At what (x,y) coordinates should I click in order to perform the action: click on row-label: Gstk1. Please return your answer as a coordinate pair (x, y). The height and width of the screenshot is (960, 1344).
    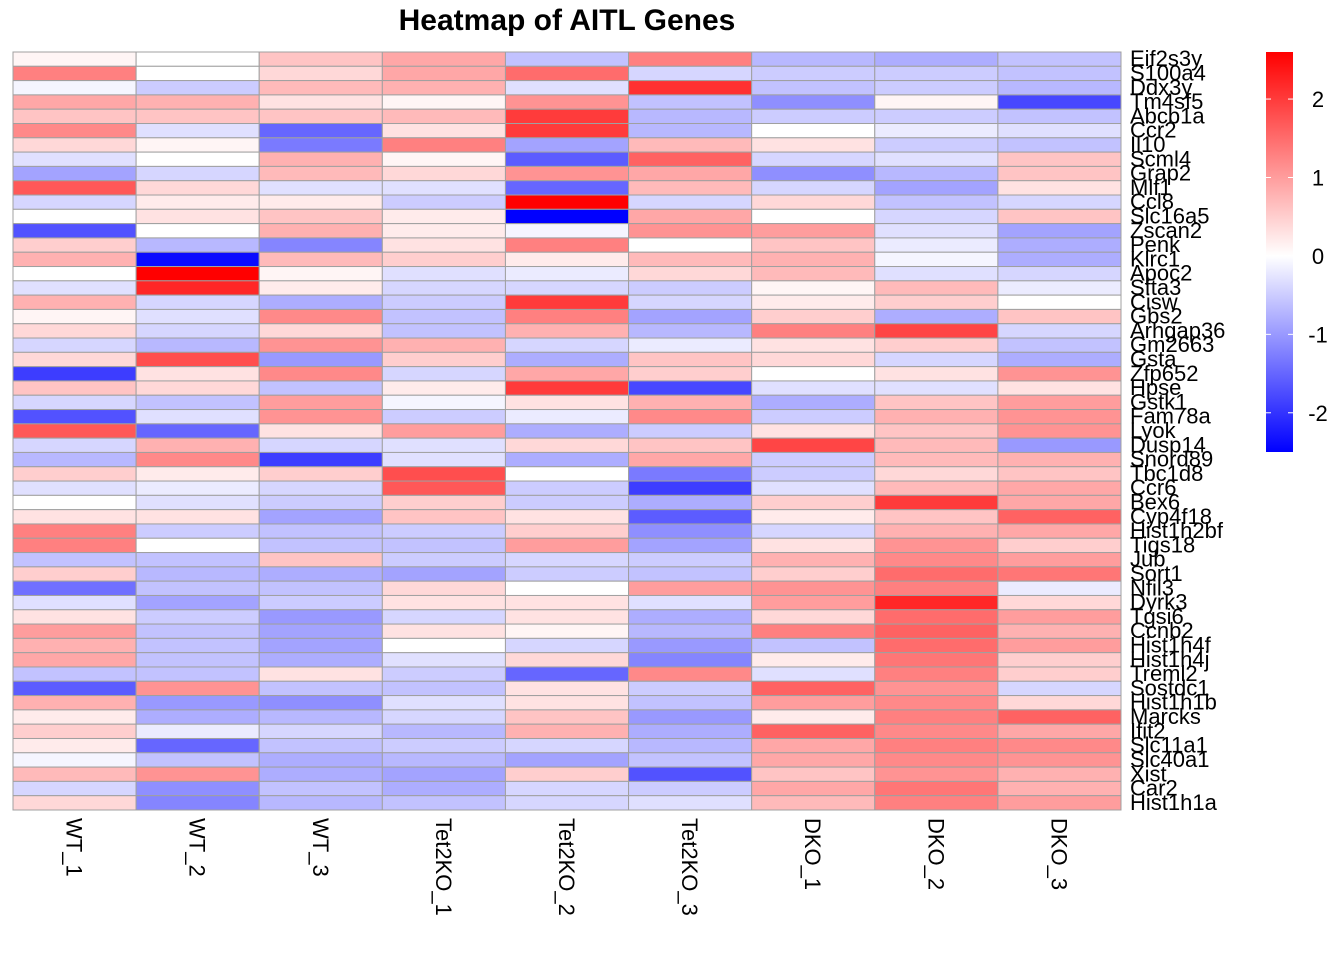
    Looking at the image, I should click on (1158, 401).